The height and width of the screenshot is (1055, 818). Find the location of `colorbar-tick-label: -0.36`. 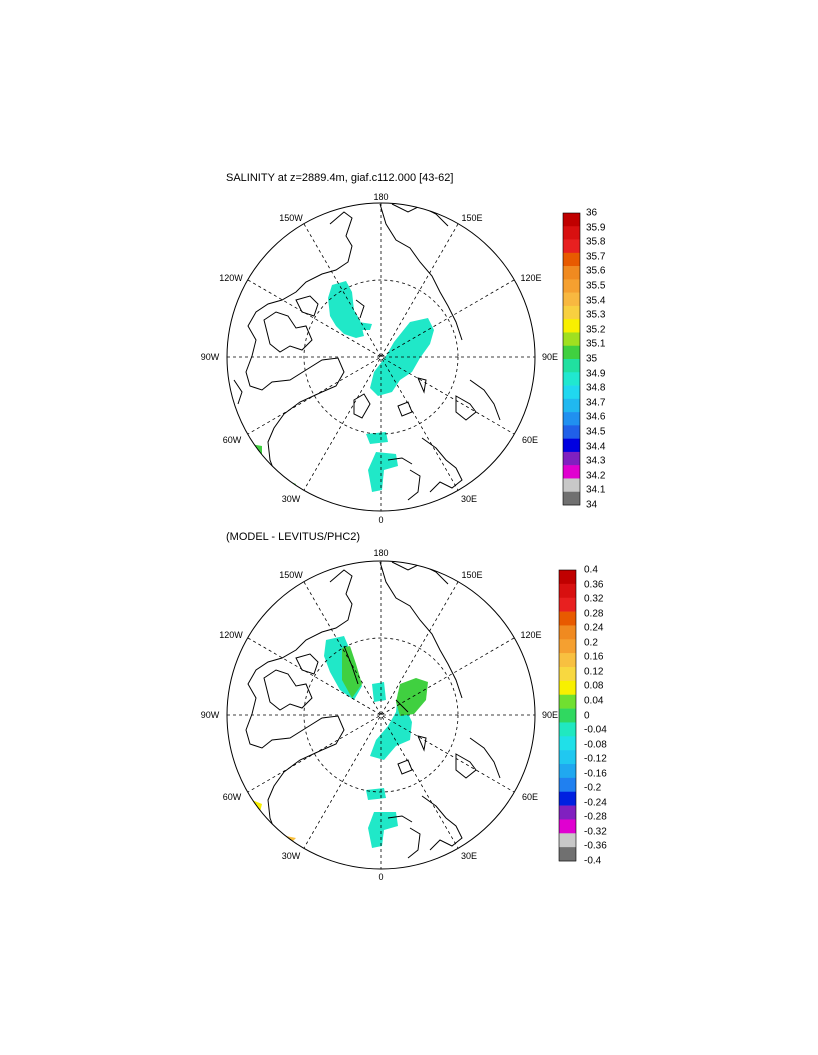

colorbar-tick-label: -0.36 is located at coordinates (595, 846).